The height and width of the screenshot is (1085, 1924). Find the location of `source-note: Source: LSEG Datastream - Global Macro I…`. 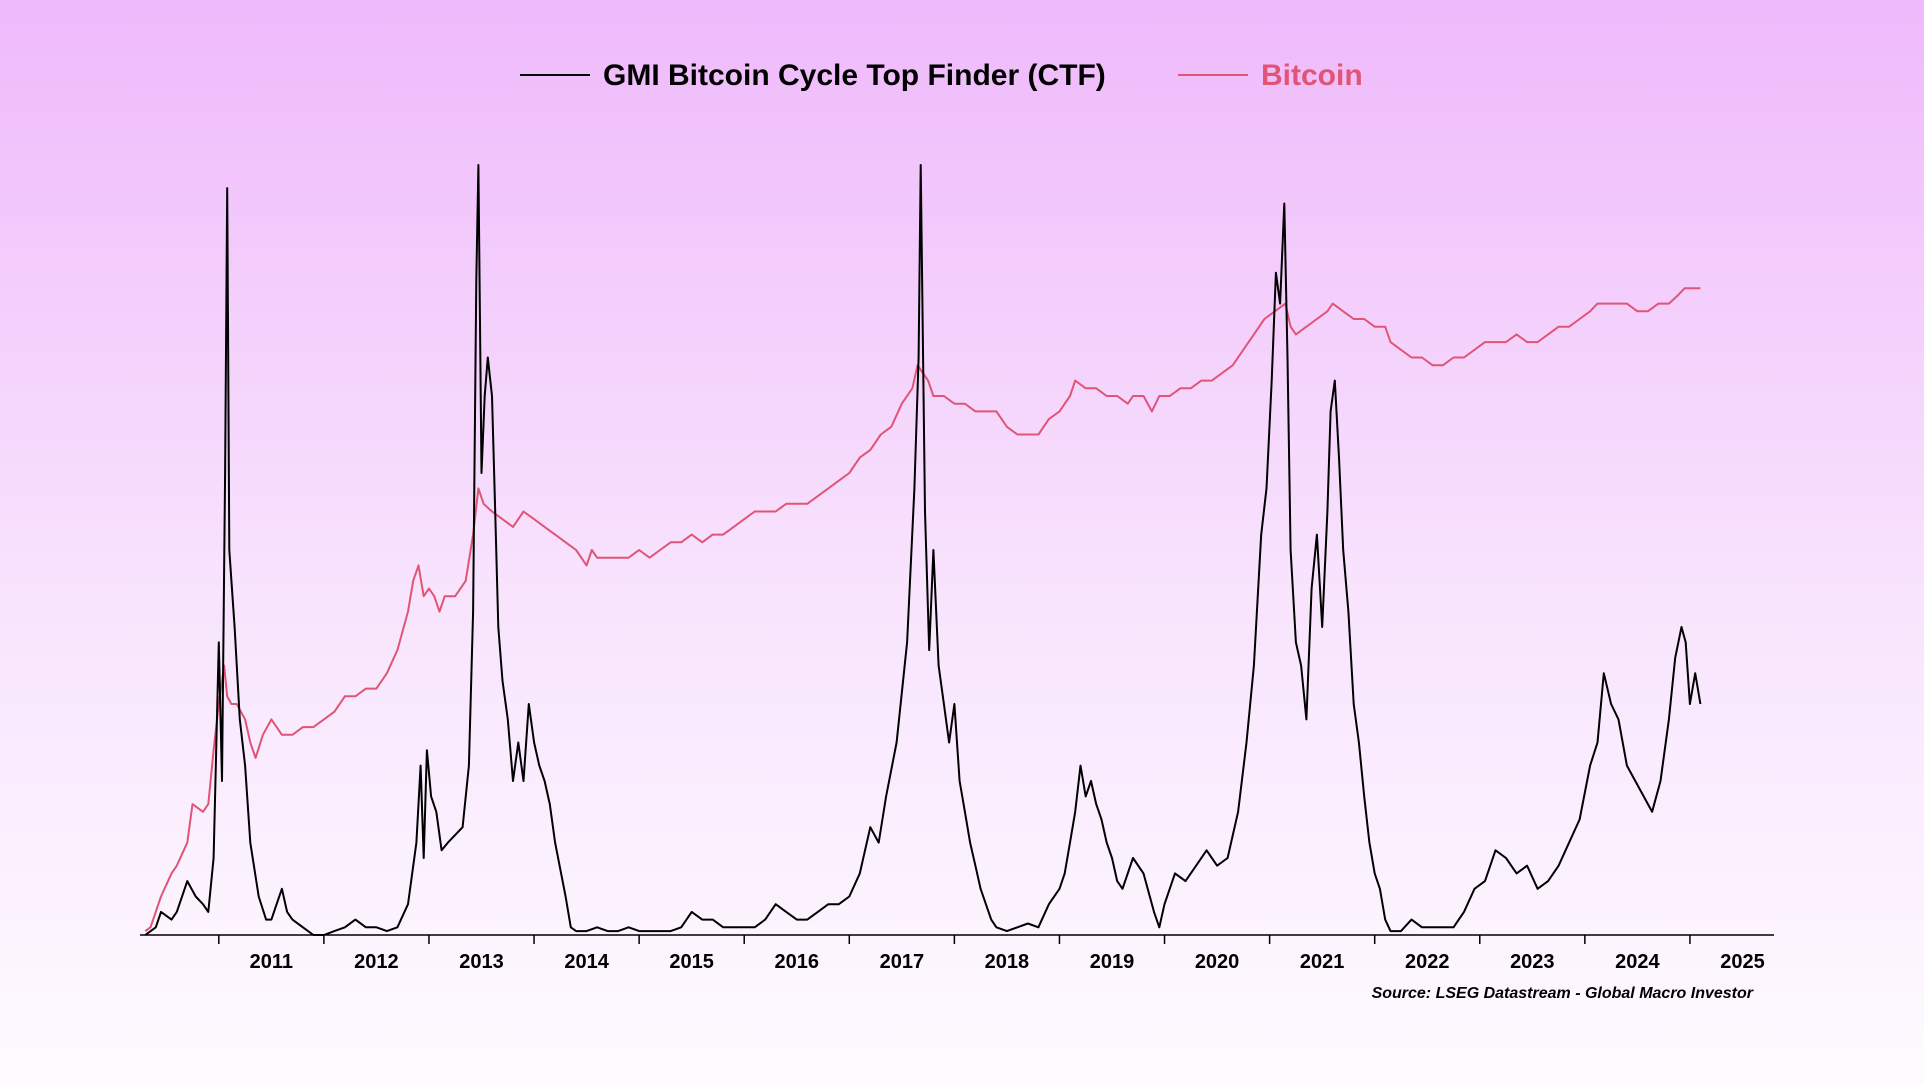

source-note: Source: LSEG Datastream - Global Macro I… is located at coordinates (1563, 993).